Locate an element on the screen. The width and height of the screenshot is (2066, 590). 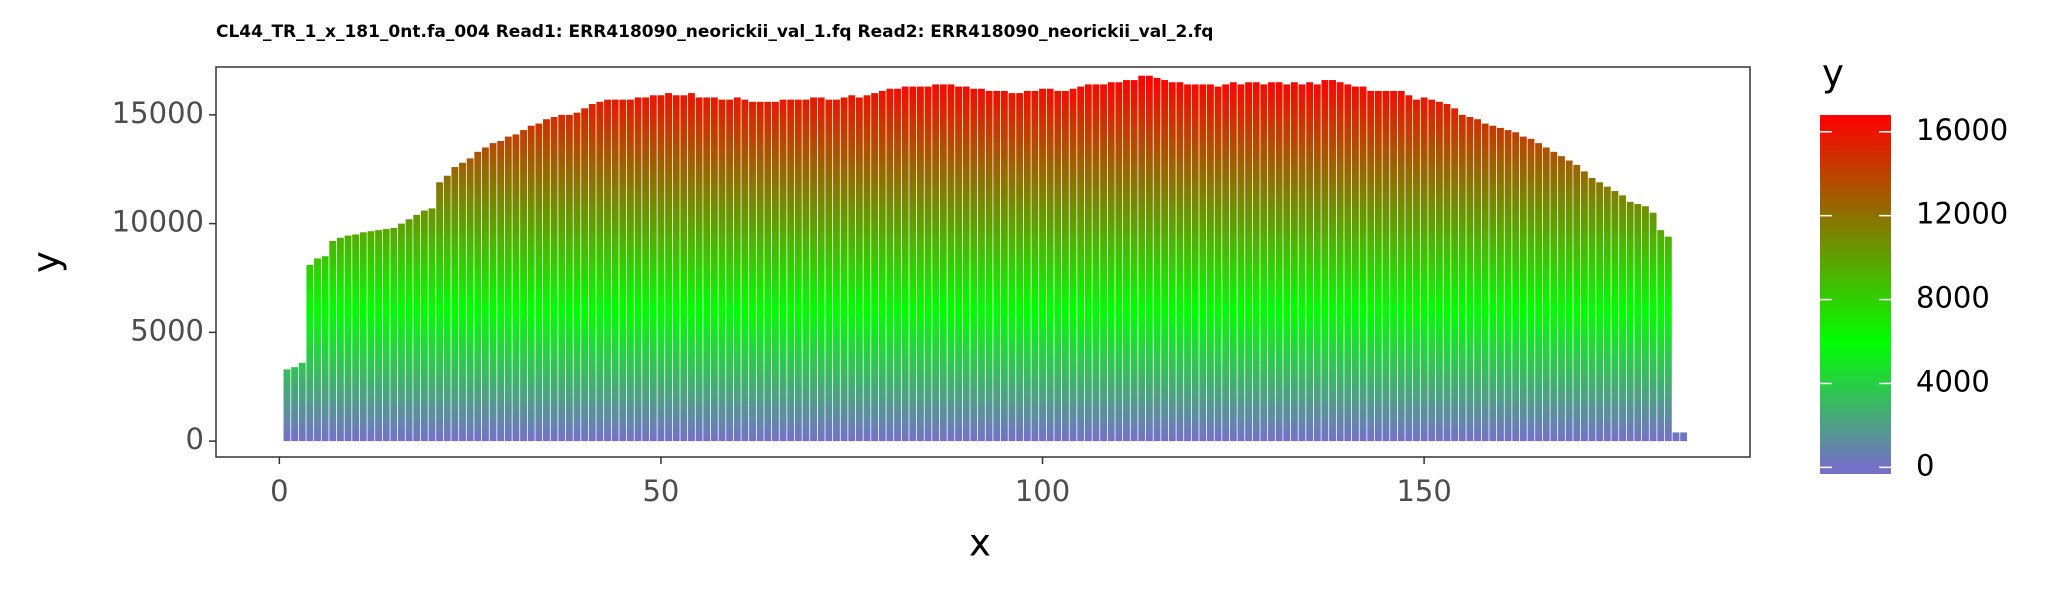
colorbar-label: 8000 is located at coordinates (1953, 298).